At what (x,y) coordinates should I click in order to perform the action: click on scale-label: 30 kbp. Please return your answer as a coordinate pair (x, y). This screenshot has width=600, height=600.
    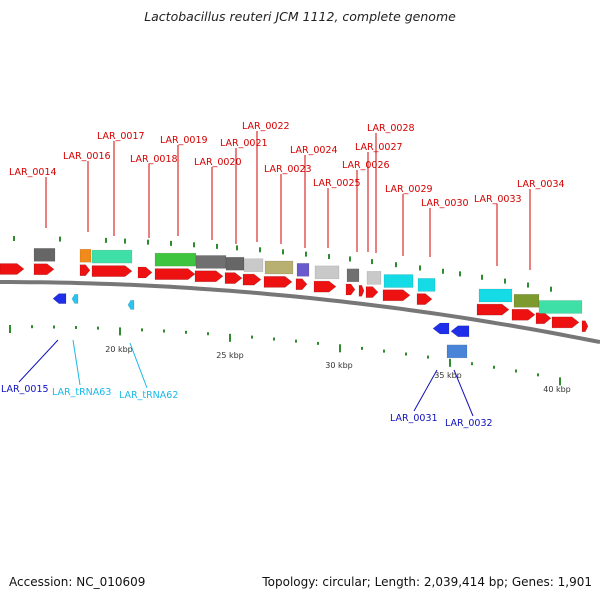
    Looking at the image, I should click on (339, 365).